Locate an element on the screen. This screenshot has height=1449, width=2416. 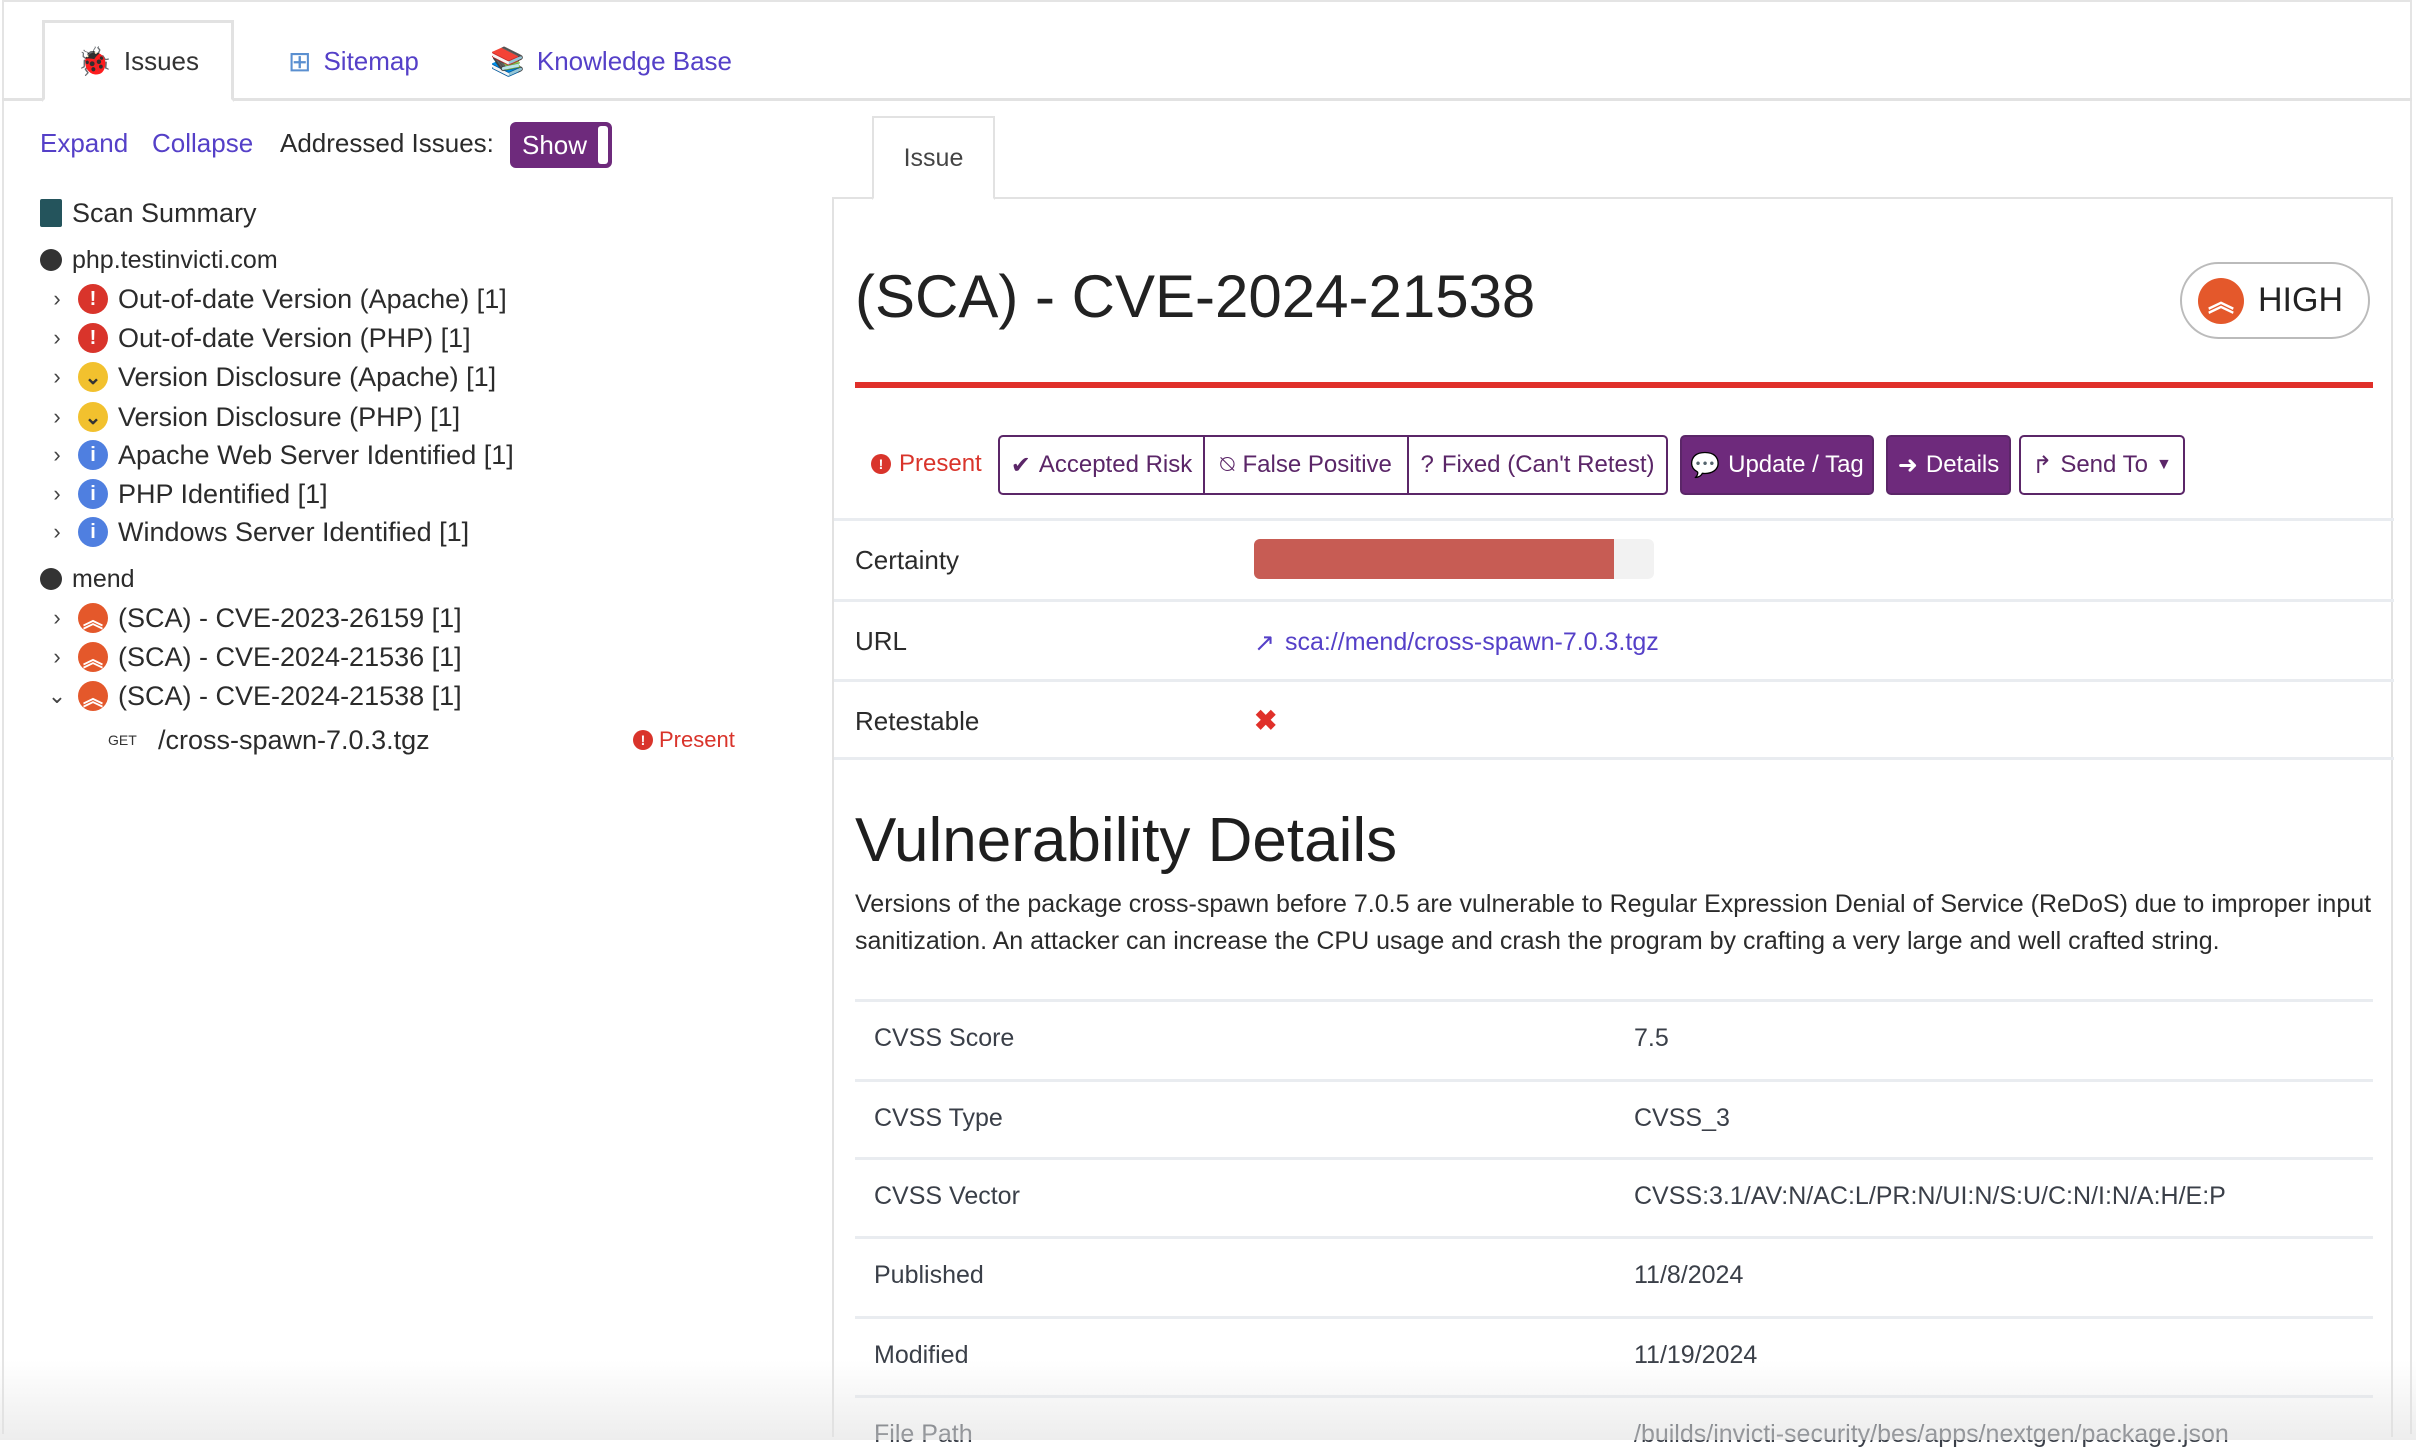
cross-icon: ✖ is located at coordinates (1266, 720).